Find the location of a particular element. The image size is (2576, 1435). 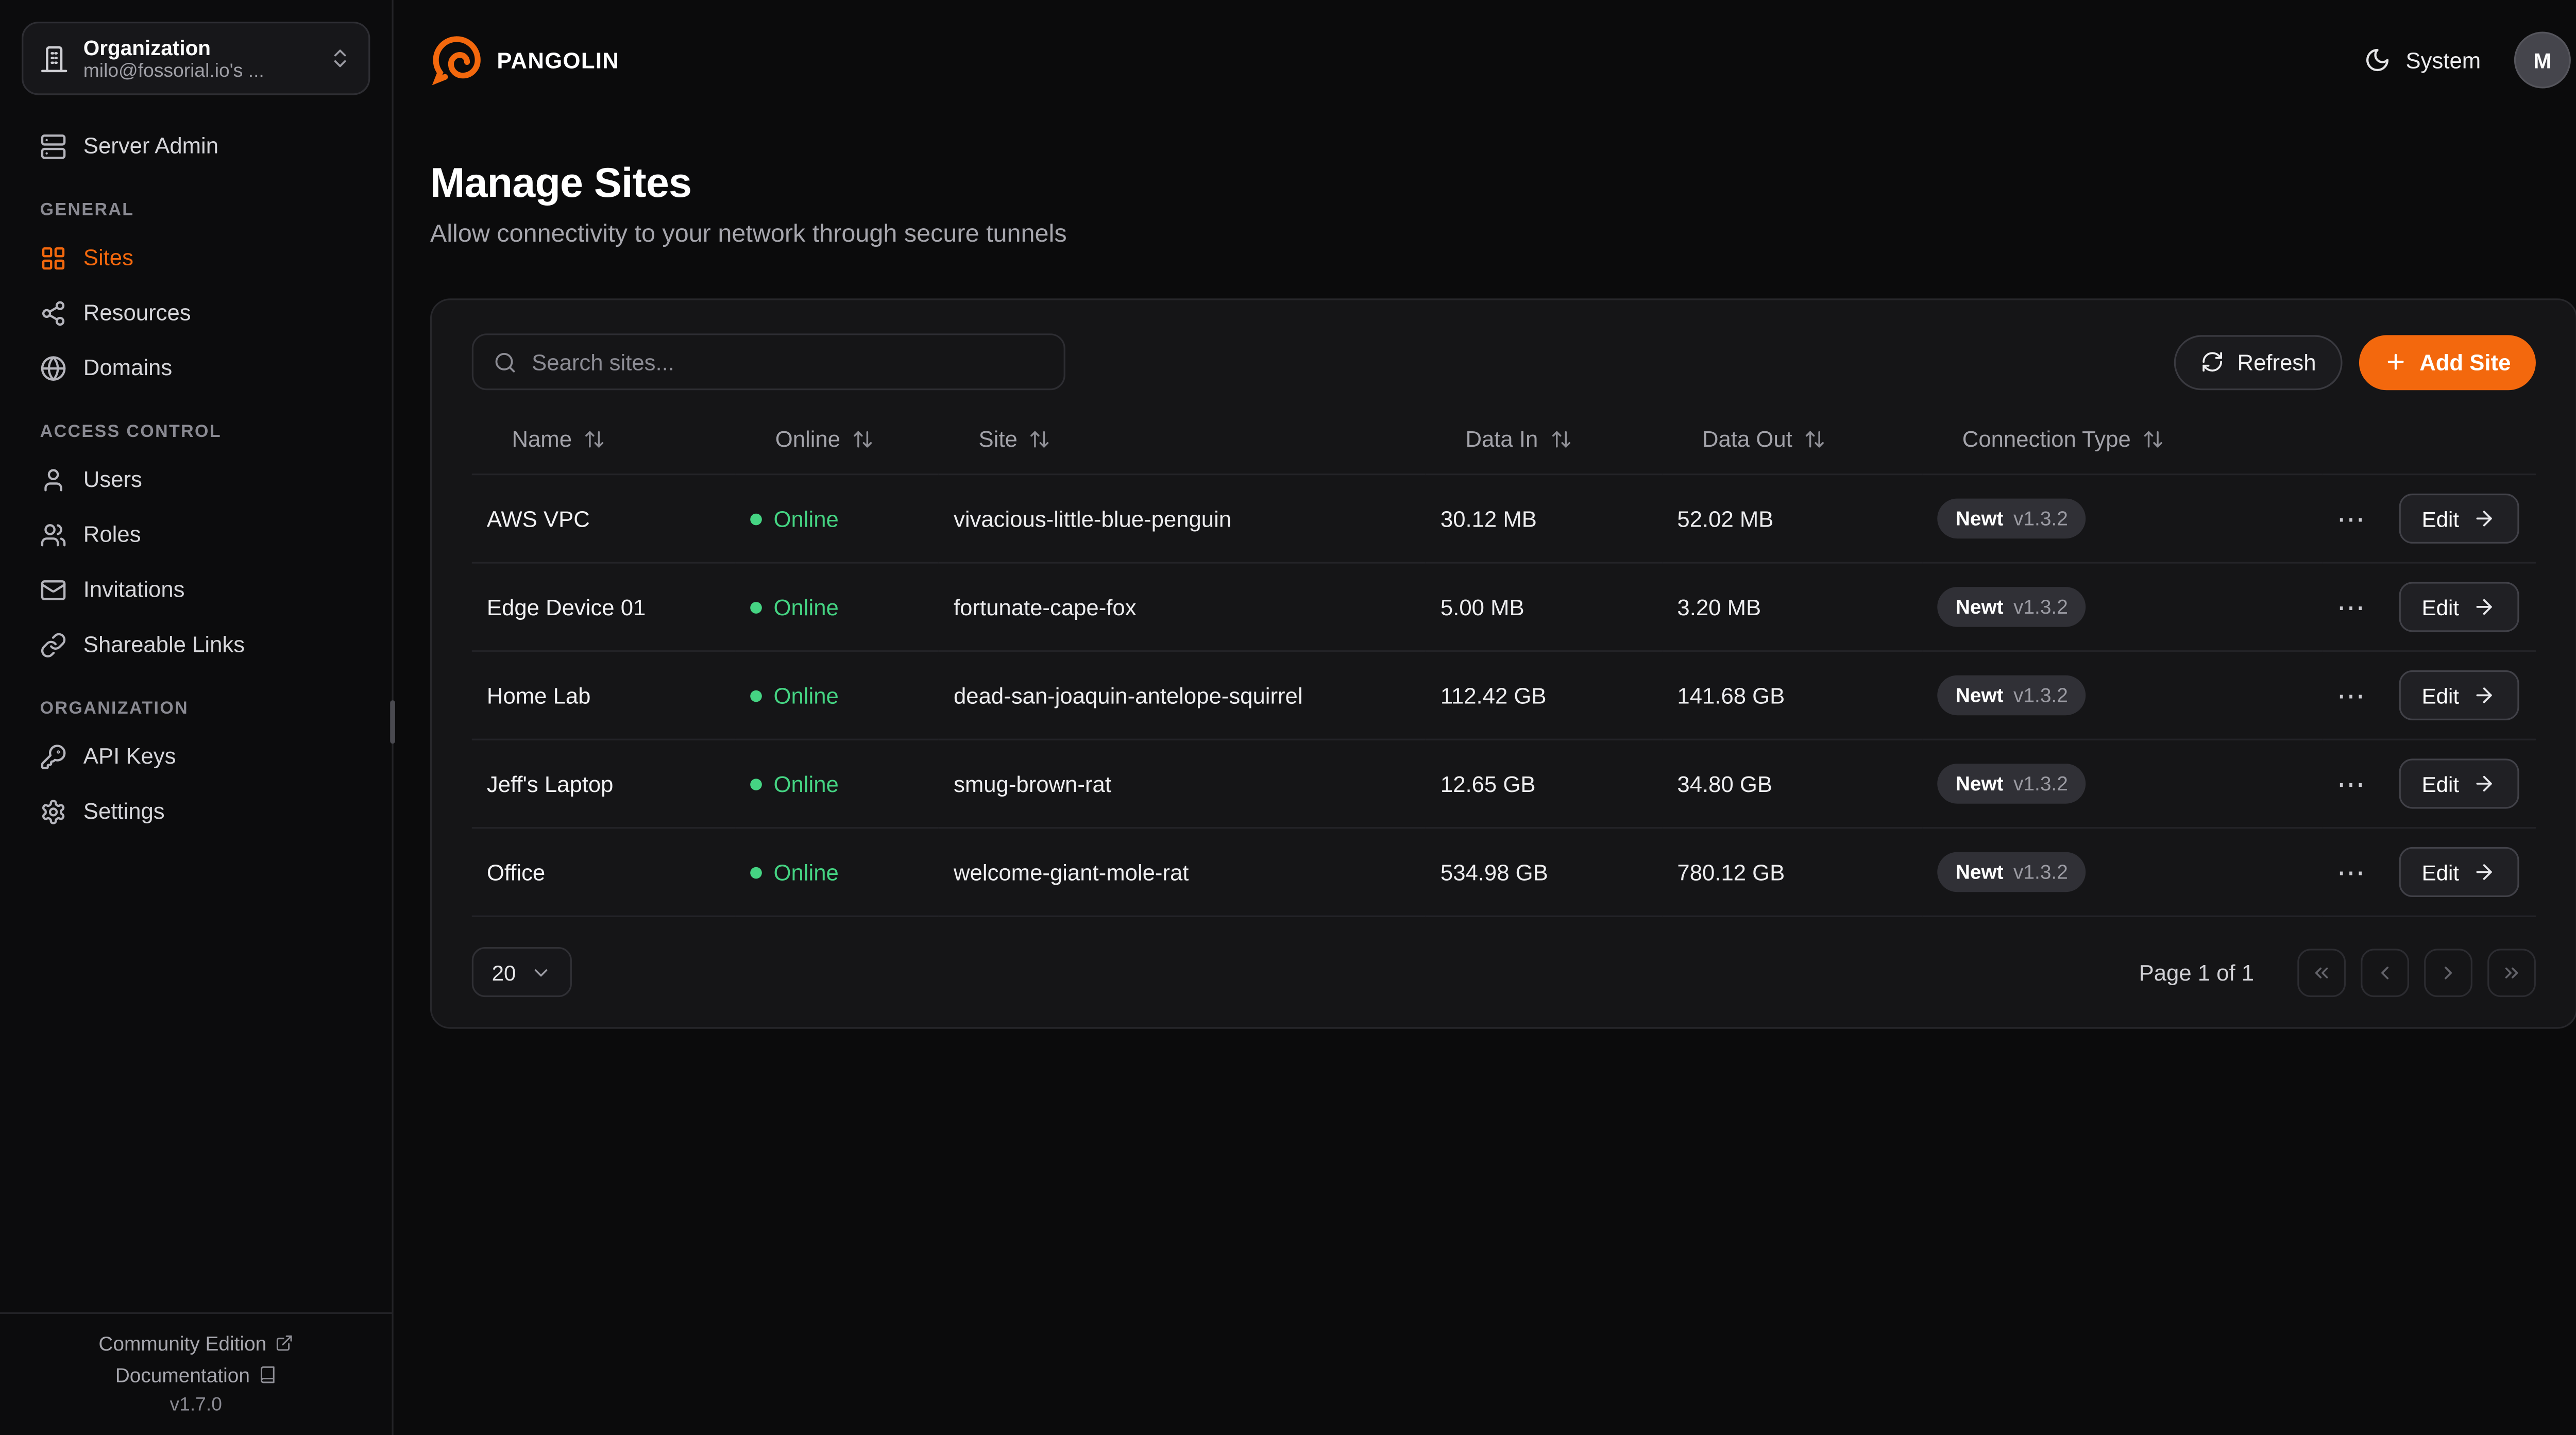

column-header-data-in: Data In is located at coordinates (1518, 439).